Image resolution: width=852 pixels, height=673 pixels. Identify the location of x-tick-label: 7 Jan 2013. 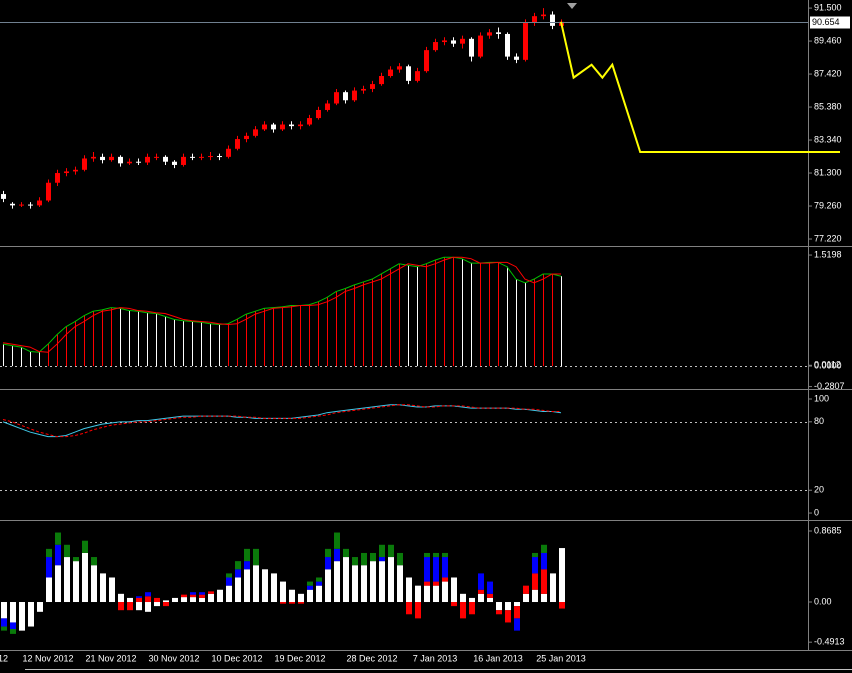
(435, 658).